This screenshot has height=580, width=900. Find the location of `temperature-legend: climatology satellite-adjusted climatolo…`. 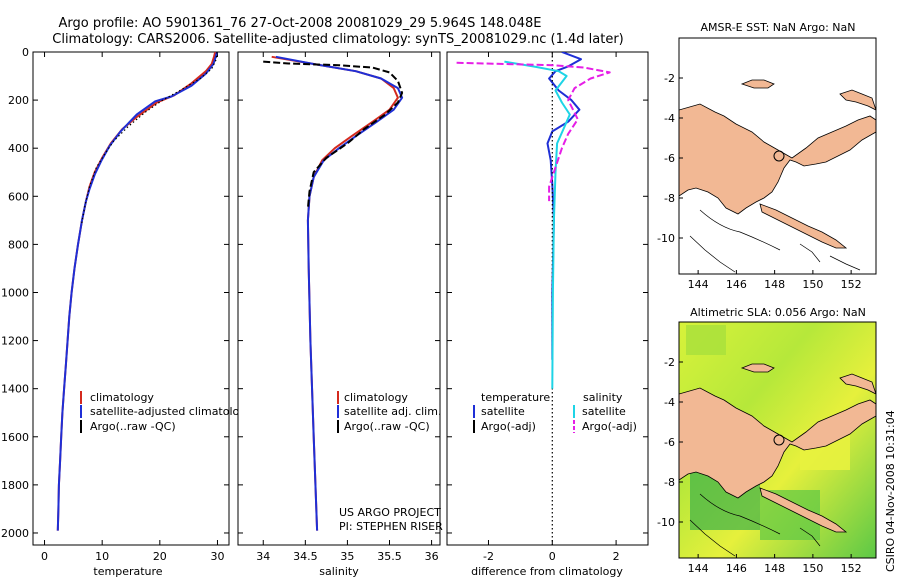

temperature-legend: climatology satellite-adjusted climatolo… is located at coordinates (166, 412).